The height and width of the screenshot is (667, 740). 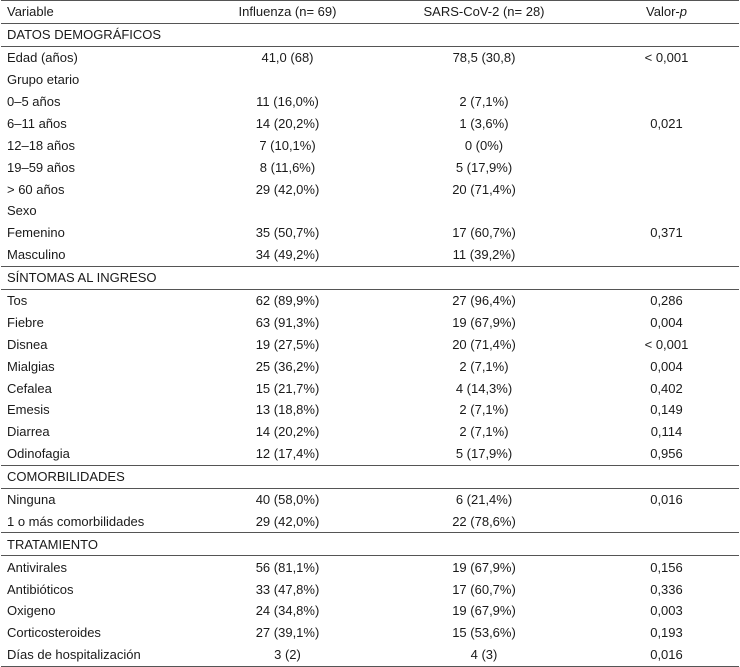 I want to click on table-row: Mialgias 25 (36,2%) 2 (7,1%) 0,004, so click(x=370, y=366).